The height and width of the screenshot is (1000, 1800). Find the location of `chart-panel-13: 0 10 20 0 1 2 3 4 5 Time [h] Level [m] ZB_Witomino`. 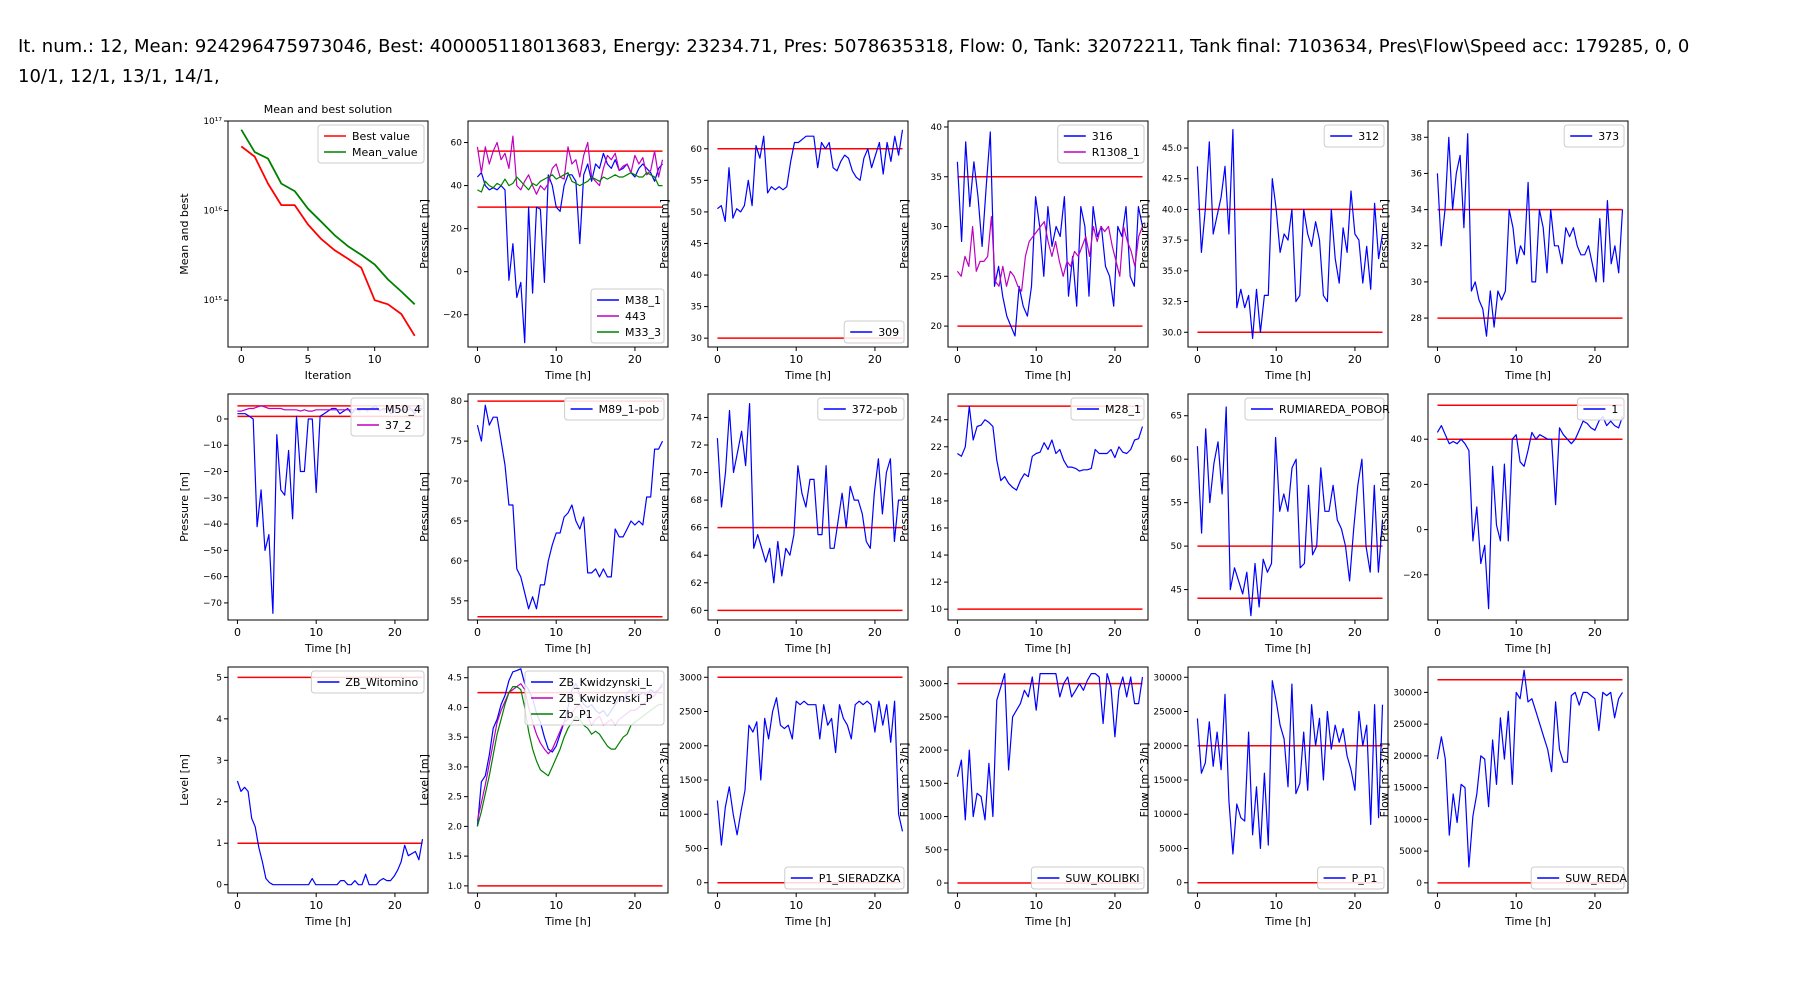

chart-panel-13: 0 10 20 0 1 2 3 4 5 Time [h] Level [m] ZB_Witomino is located at coordinates (303, 797).